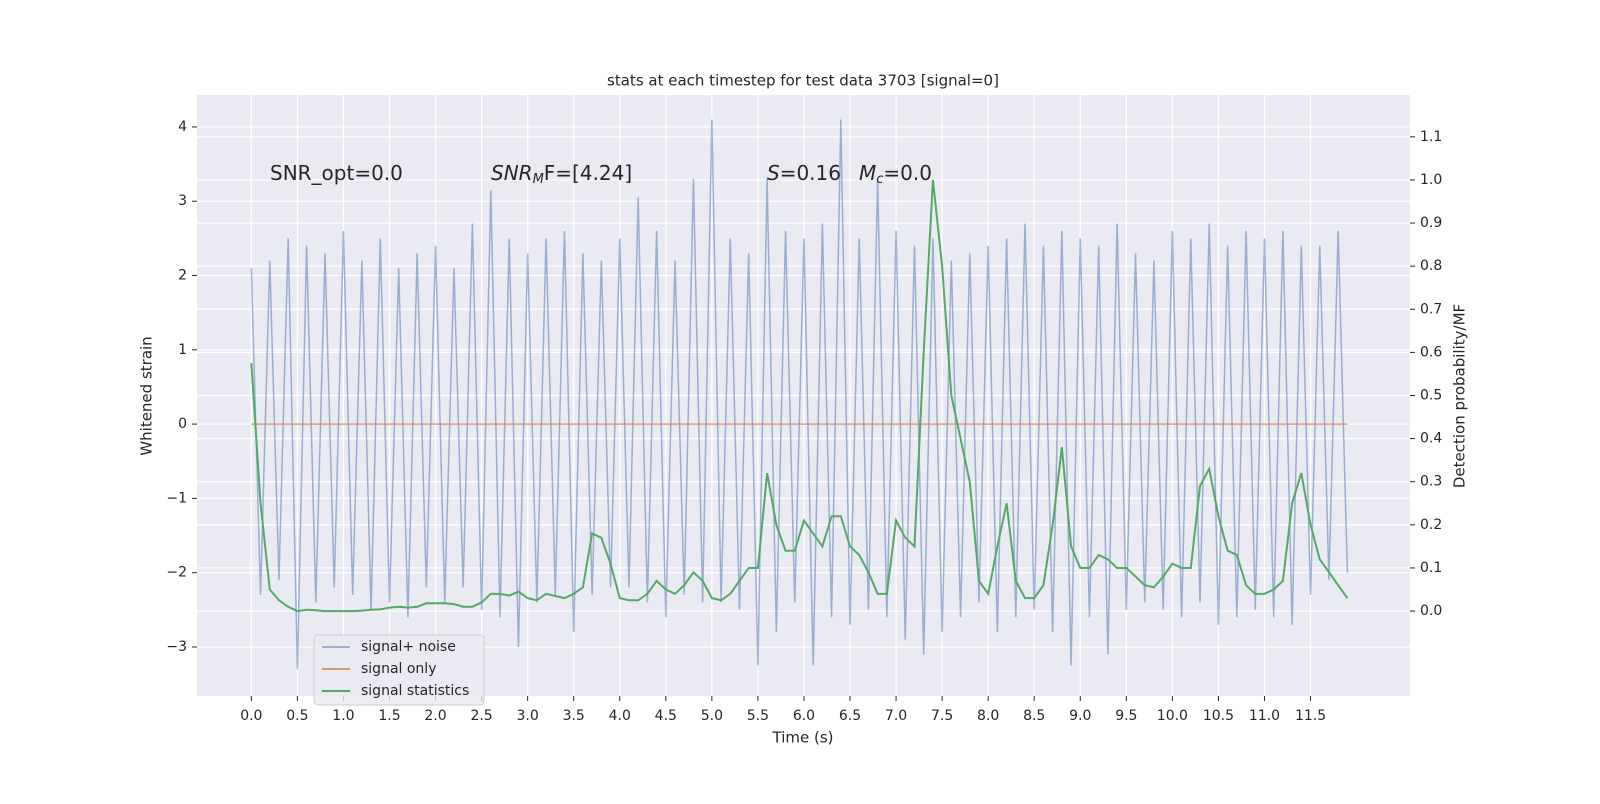 This screenshot has height=804, width=1600. Describe the element at coordinates (408, 647) in the screenshot. I see `legend-label: signal+ noise` at that location.